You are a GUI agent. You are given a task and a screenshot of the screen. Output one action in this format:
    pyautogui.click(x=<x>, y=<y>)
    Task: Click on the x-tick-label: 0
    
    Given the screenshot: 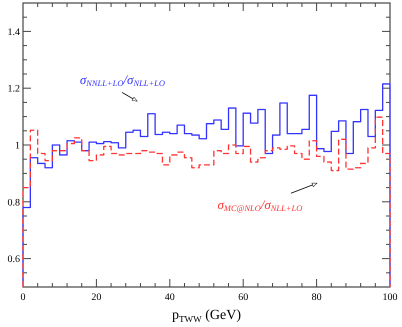 What is the action you would take?
    pyautogui.click(x=23, y=297)
    